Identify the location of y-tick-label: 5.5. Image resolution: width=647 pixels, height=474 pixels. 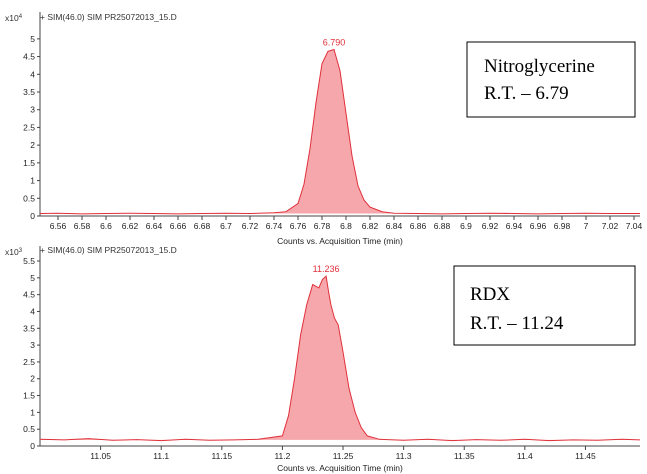
(29, 261).